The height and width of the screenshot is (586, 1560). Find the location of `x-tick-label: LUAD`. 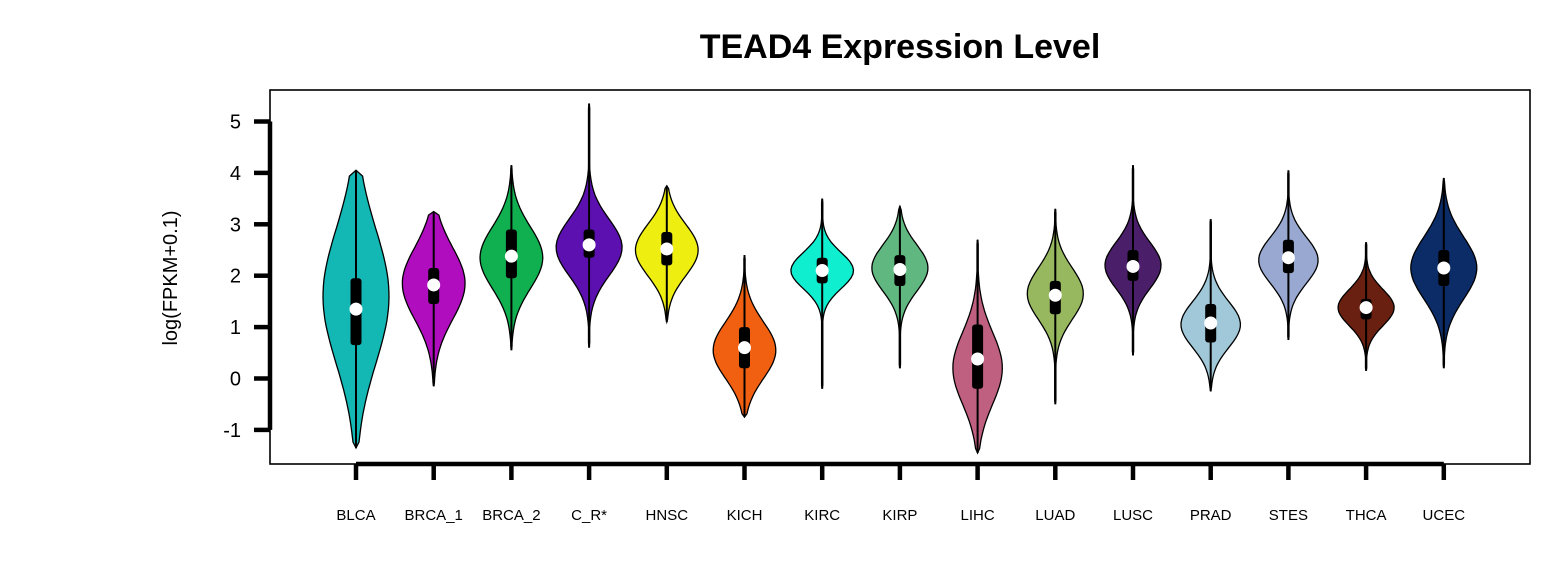

x-tick-label: LUAD is located at coordinates (1055, 515).